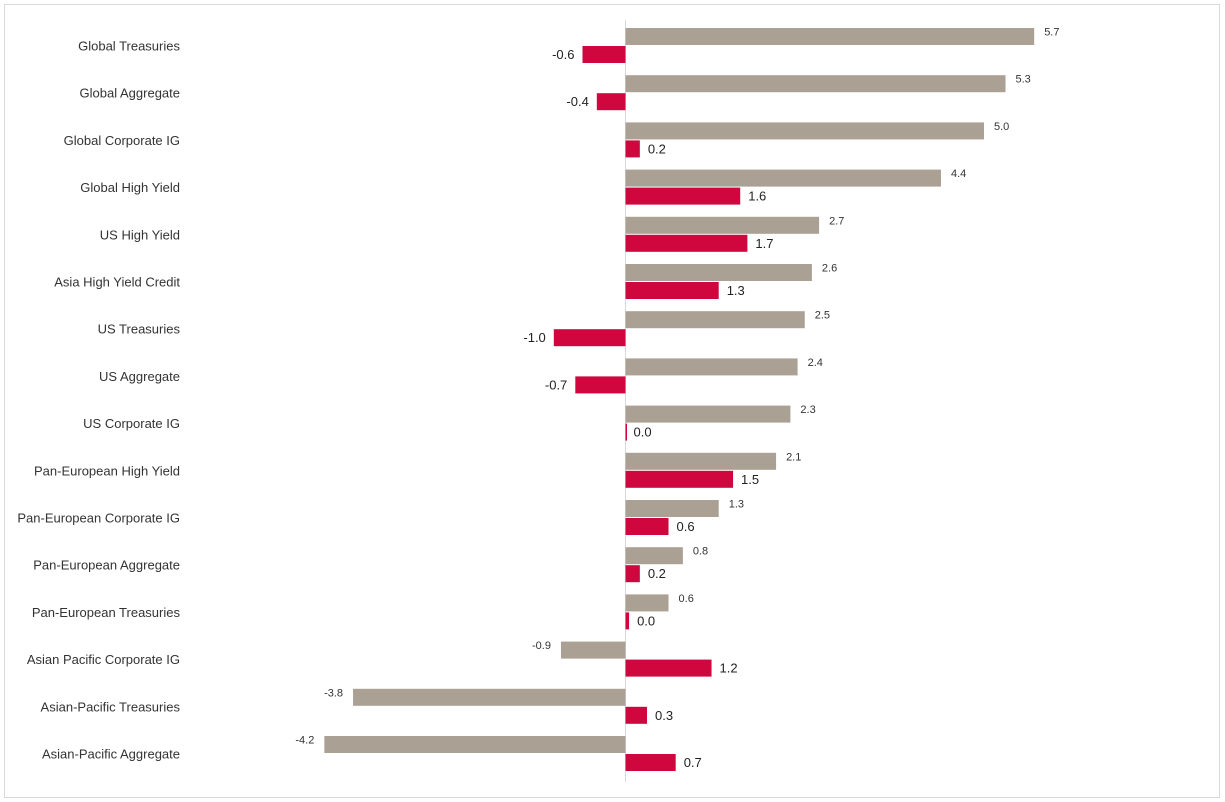 The height and width of the screenshot is (802, 1225). Describe the element at coordinates (693, 762) in the screenshot. I see `data-label-series-2: 0.7` at that location.